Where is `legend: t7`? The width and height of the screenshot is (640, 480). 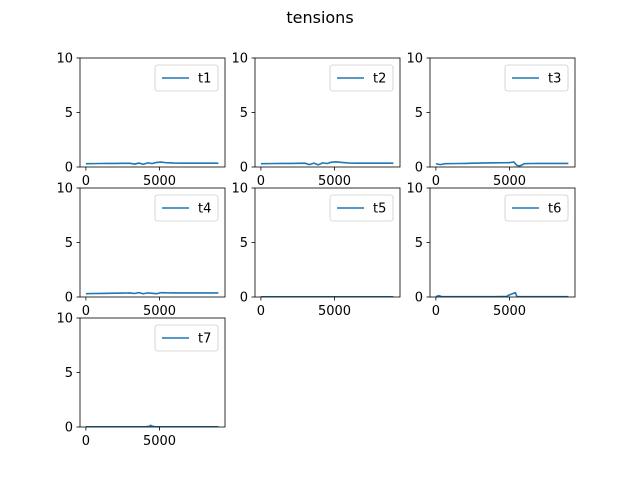
legend: t7 is located at coordinates (186, 338).